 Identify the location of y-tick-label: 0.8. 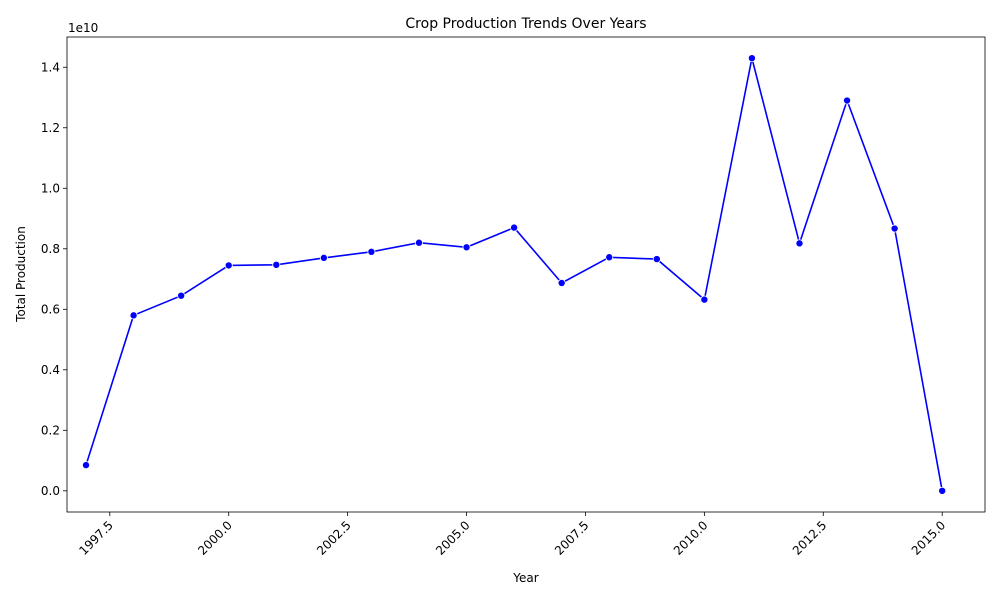
(50, 249).